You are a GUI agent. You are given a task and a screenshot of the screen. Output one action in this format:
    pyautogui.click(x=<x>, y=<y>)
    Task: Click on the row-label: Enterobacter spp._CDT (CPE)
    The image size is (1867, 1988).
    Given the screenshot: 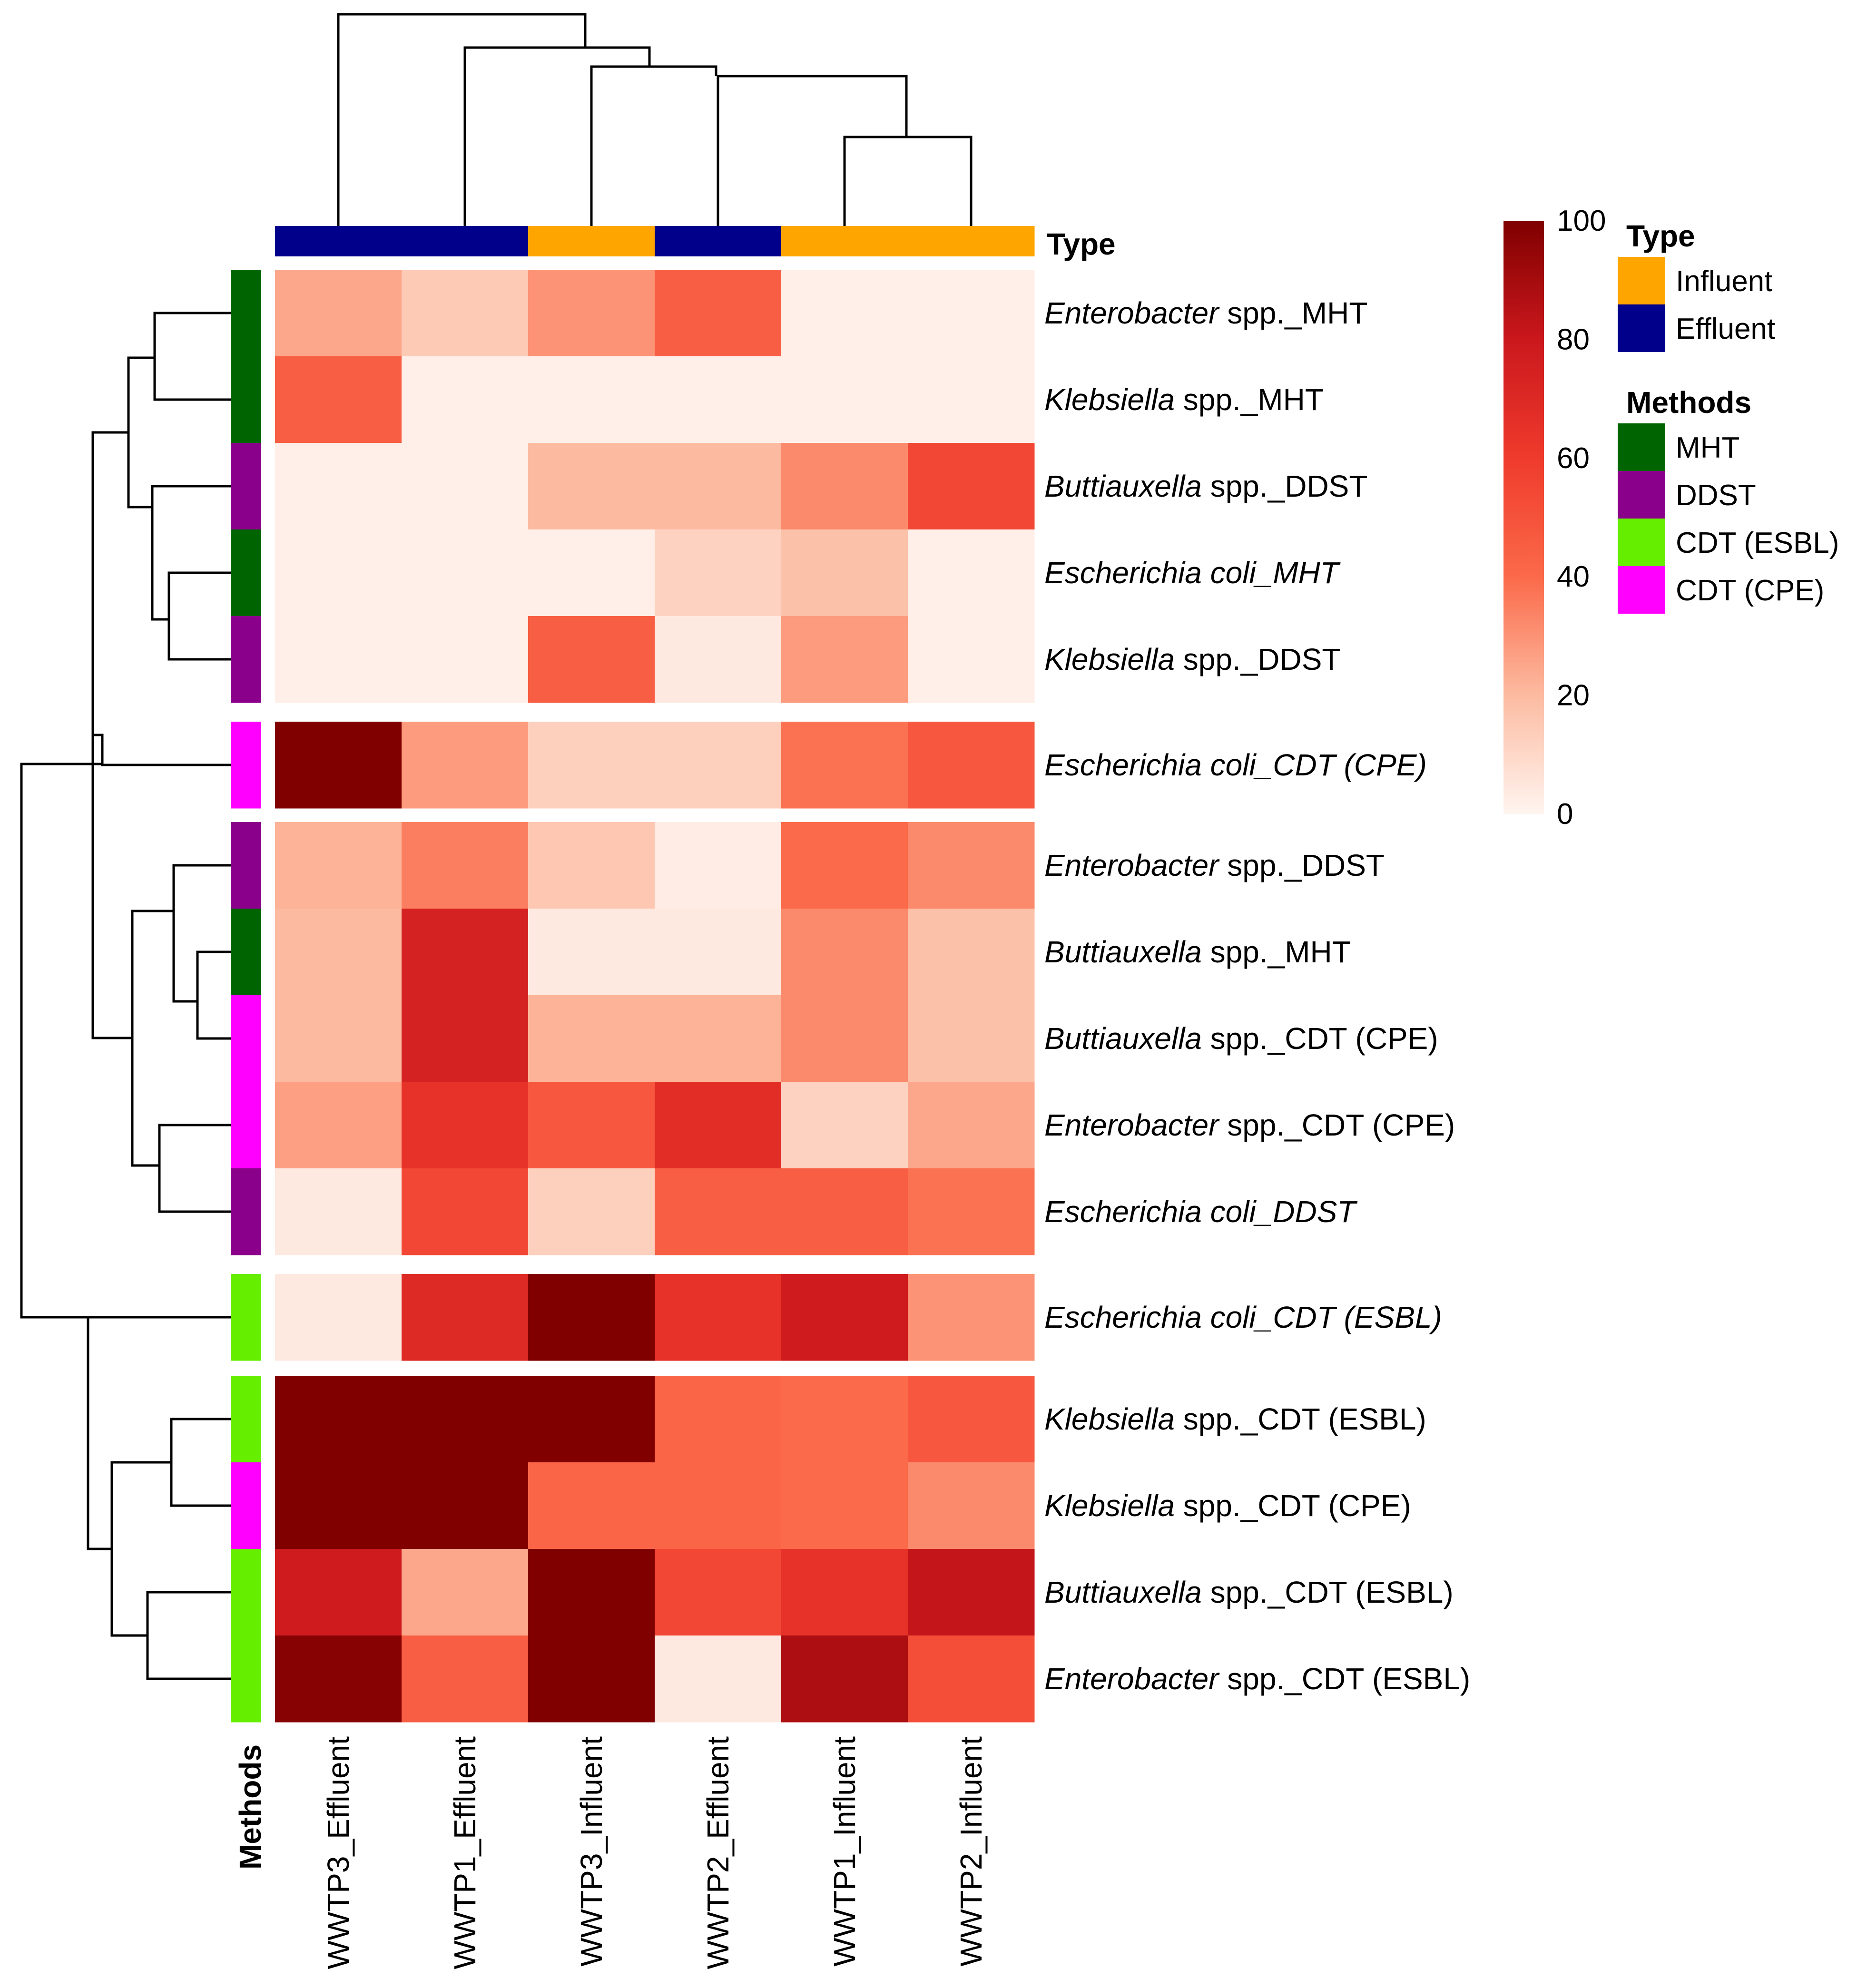 What is the action you would take?
    pyautogui.click(x=1249, y=1125)
    